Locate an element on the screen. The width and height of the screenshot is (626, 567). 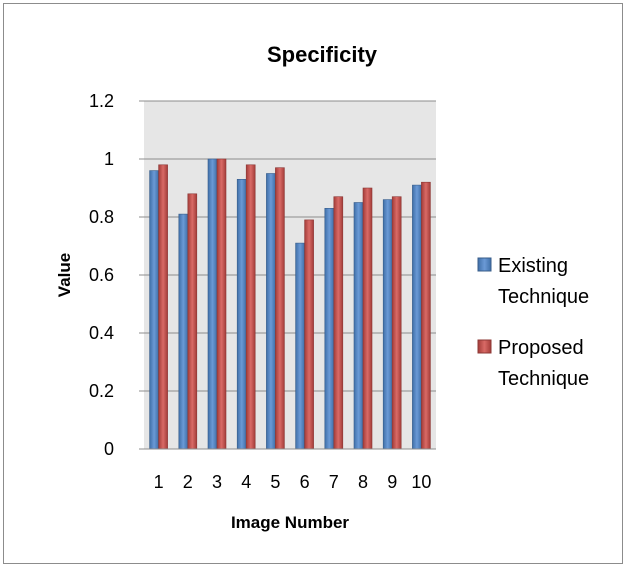
y-axis-label: Value is located at coordinates (64, 275).